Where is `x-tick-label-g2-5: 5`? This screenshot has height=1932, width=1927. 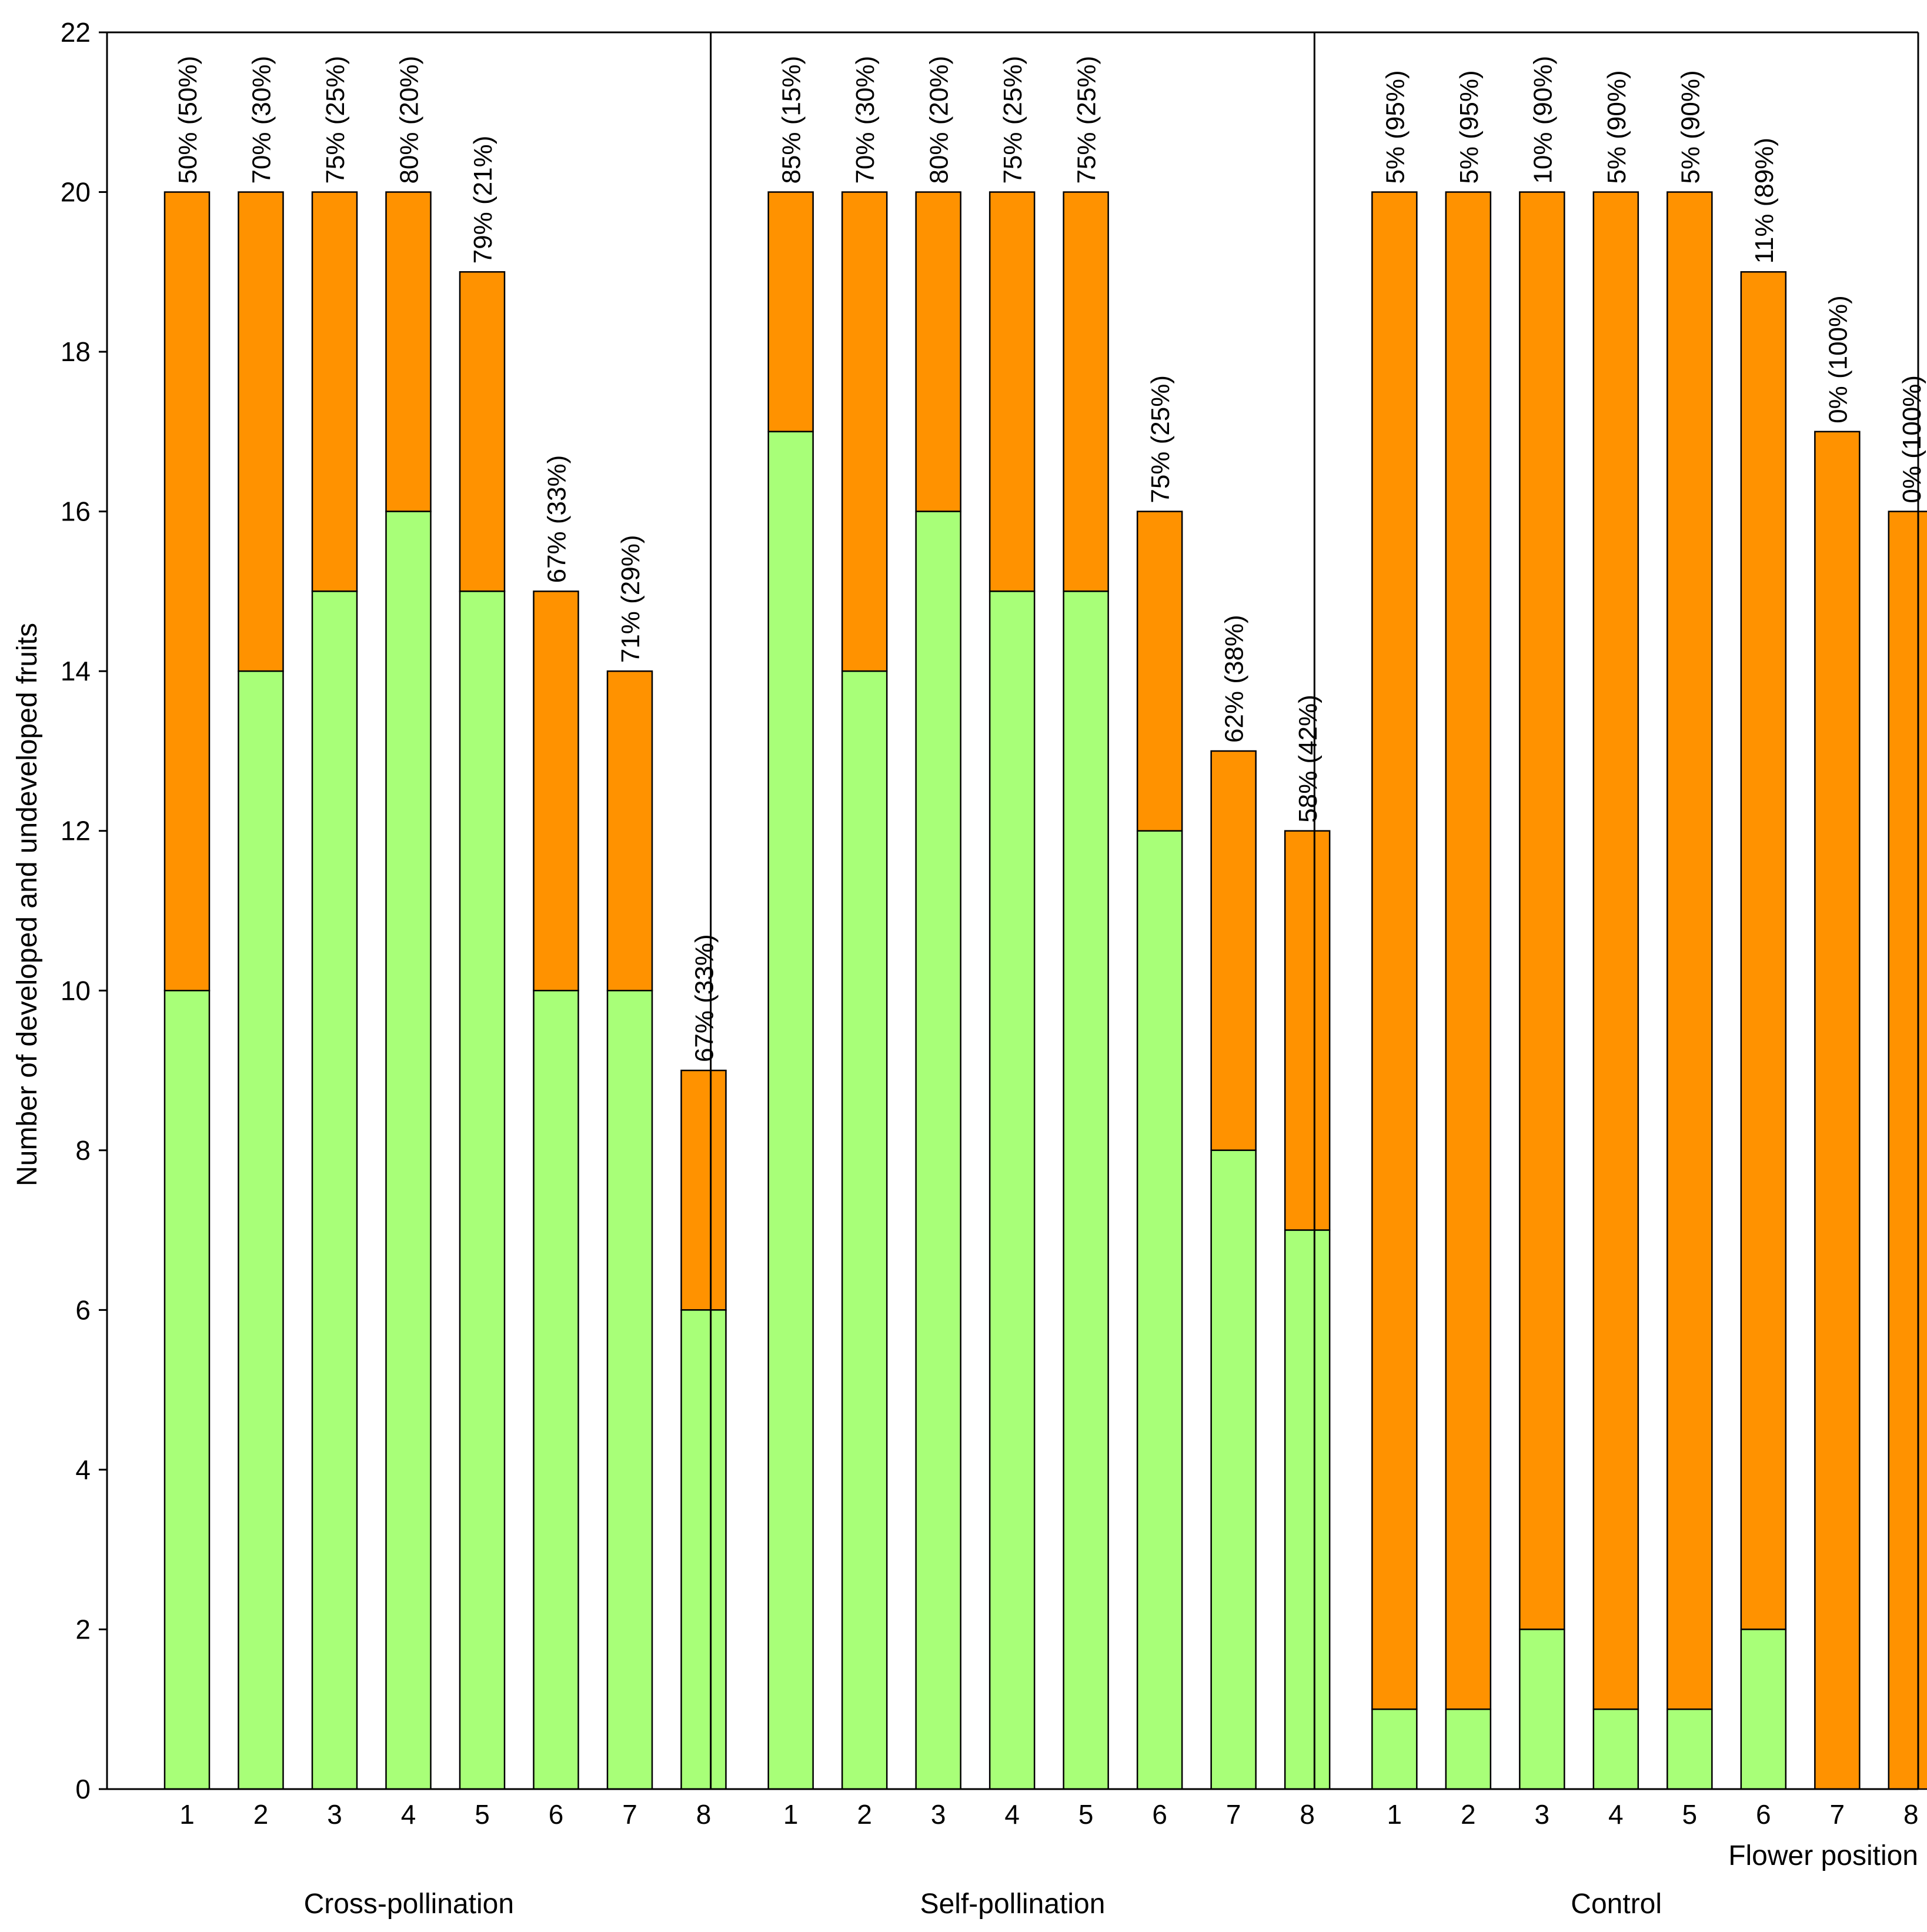
x-tick-label-g2-5: 5 is located at coordinates (1690, 1814).